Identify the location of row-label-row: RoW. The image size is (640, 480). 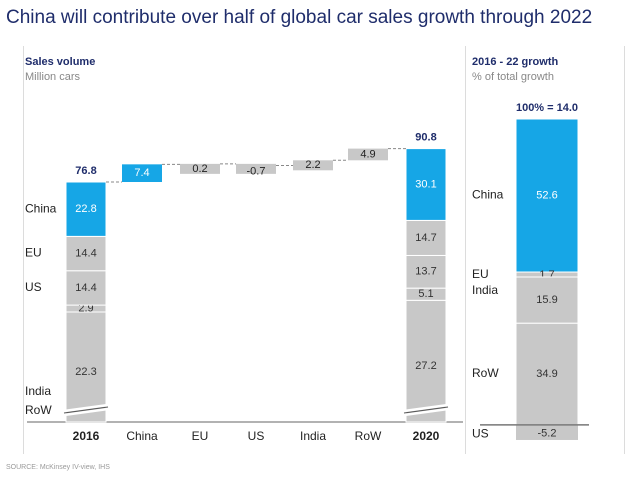
(38, 410).